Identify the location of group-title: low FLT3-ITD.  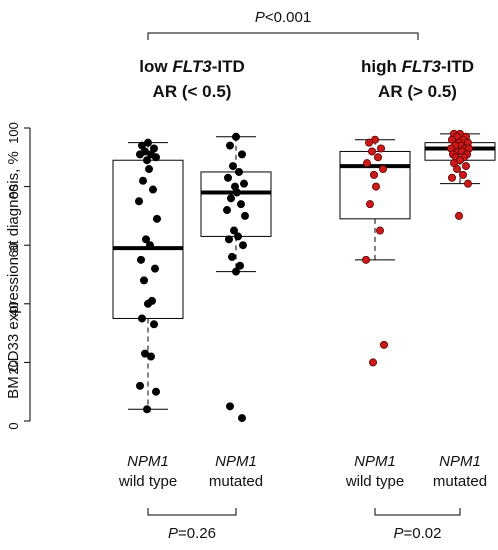
(191, 66).